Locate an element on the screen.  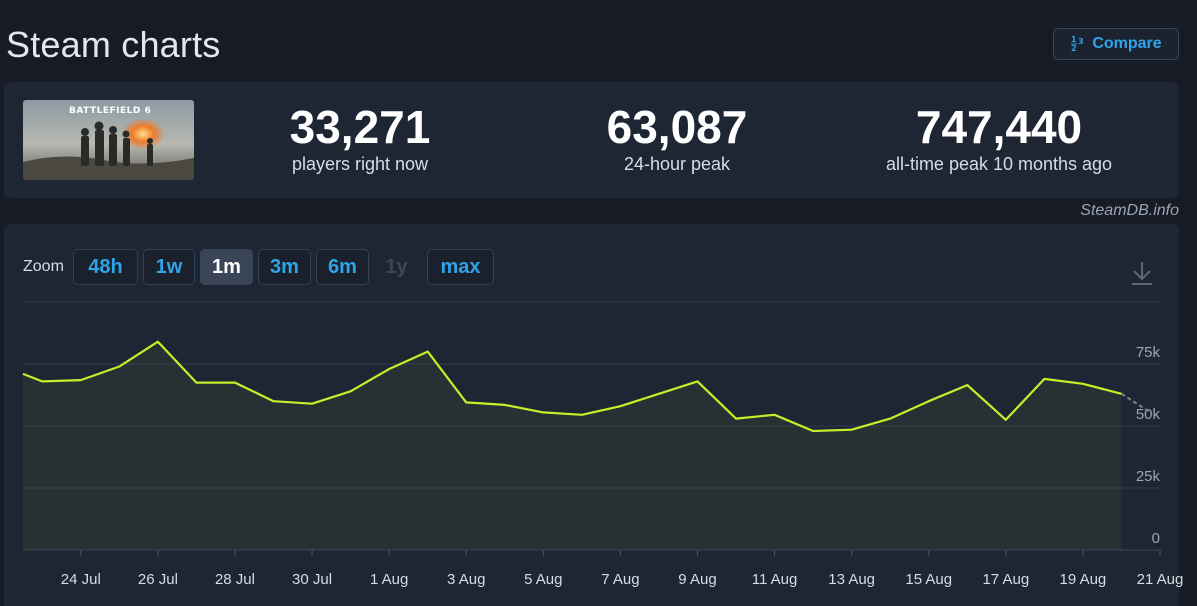
zoom-48h-button: 48h is located at coordinates (105, 267).